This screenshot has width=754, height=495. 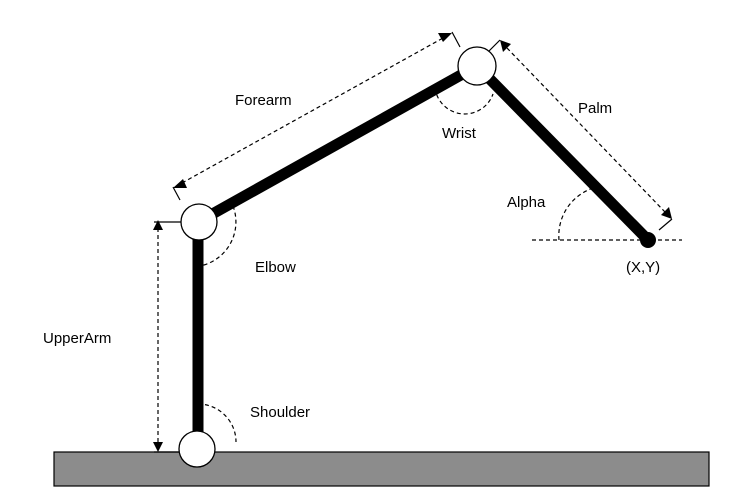 I want to click on palm-link, so click(x=562, y=153).